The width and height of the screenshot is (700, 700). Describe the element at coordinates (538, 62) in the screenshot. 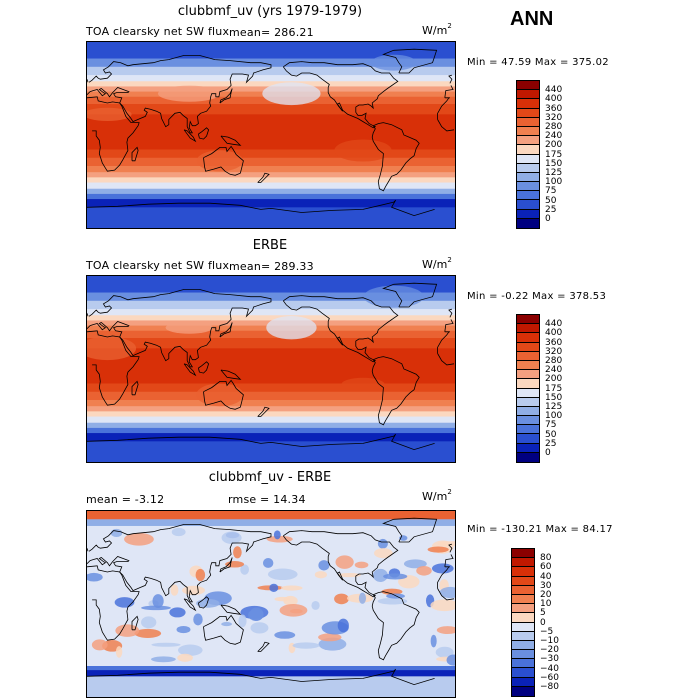

I see `panel1-minmax: Min = 47.59 Max = 375.02` at that location.